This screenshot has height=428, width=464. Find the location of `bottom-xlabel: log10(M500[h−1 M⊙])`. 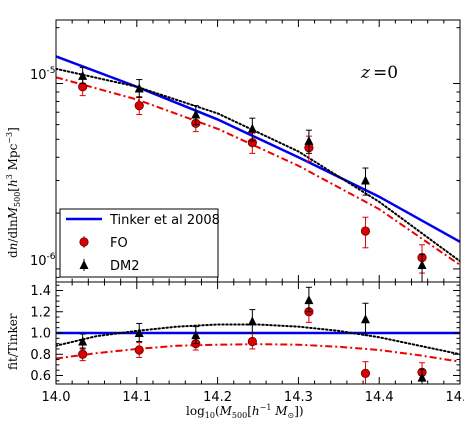

bottom-xlabel: log10(M500[h−1 M⊙]) is located at coordinates (245, 411).